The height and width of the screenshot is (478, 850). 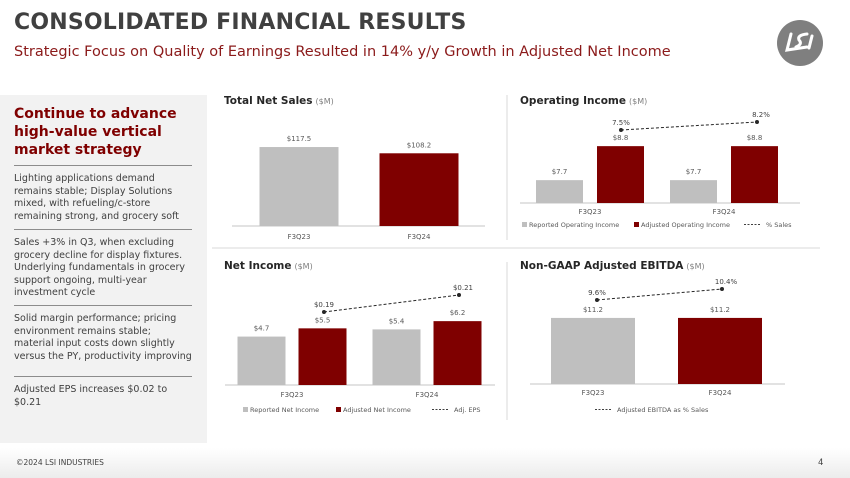 What do you see at coordinates (240, 22) in the screenshot?
I see `page-title: CONSOLIDATED FINANCIAL RESULTS` at bounding box center [240, 22].